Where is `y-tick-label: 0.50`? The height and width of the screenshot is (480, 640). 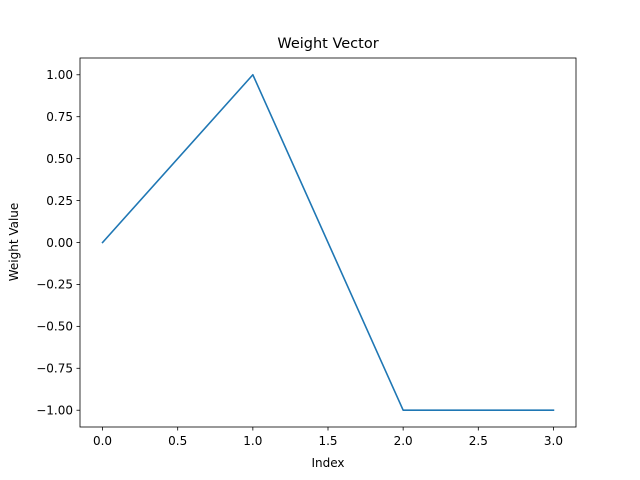
y-tick-label: 0.50 is located at coordinates (59, 159).